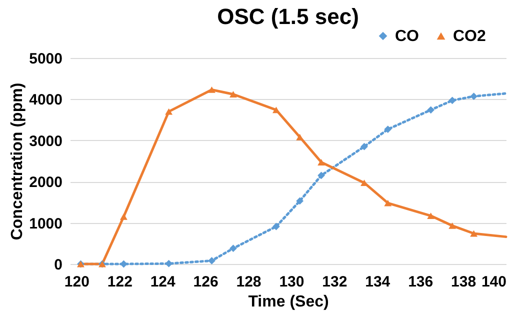 This screenshot has height=315, width=530. Describe the element at coordinates (45, 100) in the screenshot. I see `y-tick-label: 4000` at that location.